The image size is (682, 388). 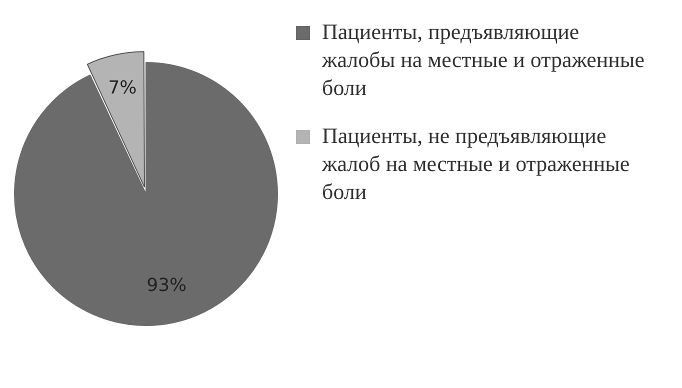 I want to click on legend-label: Пациенты, предъявляющие жалобы на местные и отраженные боли, so click(x=483, y=59).